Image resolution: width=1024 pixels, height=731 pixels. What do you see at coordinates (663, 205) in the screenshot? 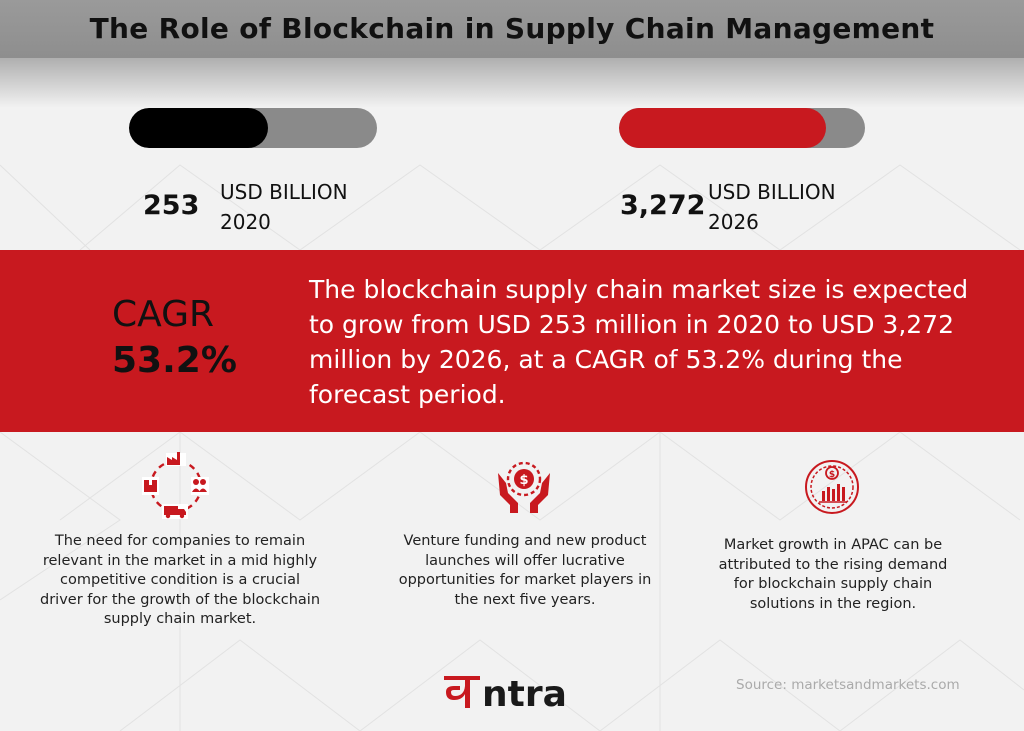
I see `market-value-2026: 3,272` at bounding box center [663, 205].